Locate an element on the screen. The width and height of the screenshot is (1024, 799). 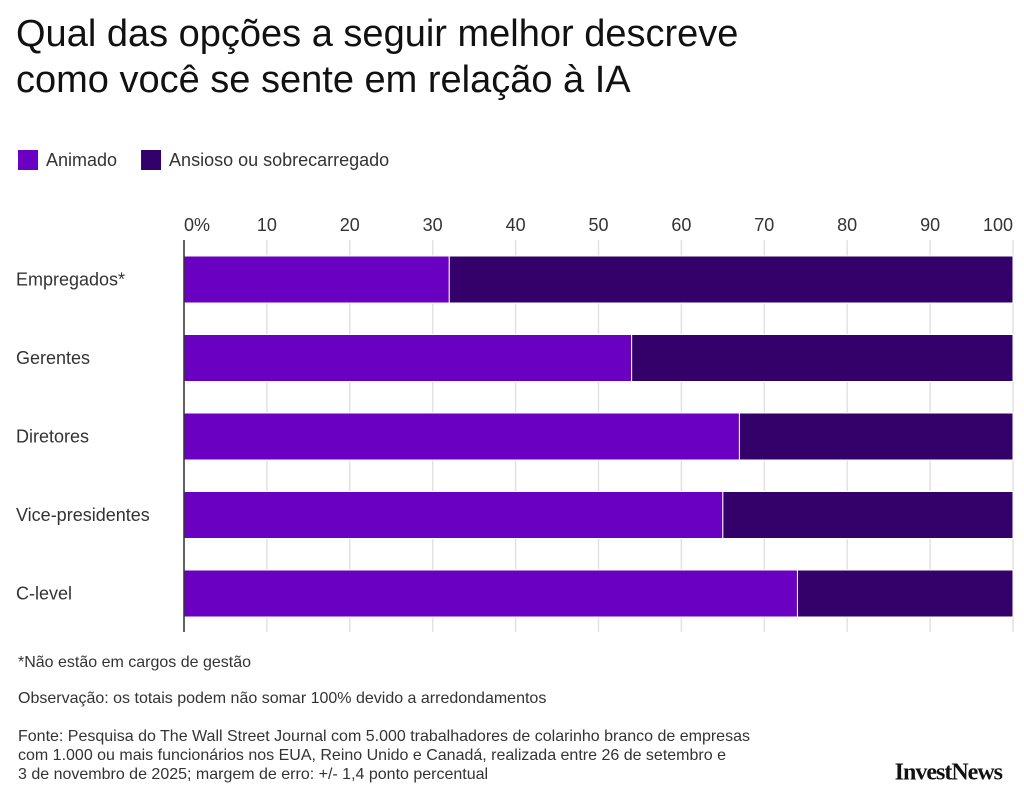
x-tick-label: 70 is located at coordinates (764, 225).